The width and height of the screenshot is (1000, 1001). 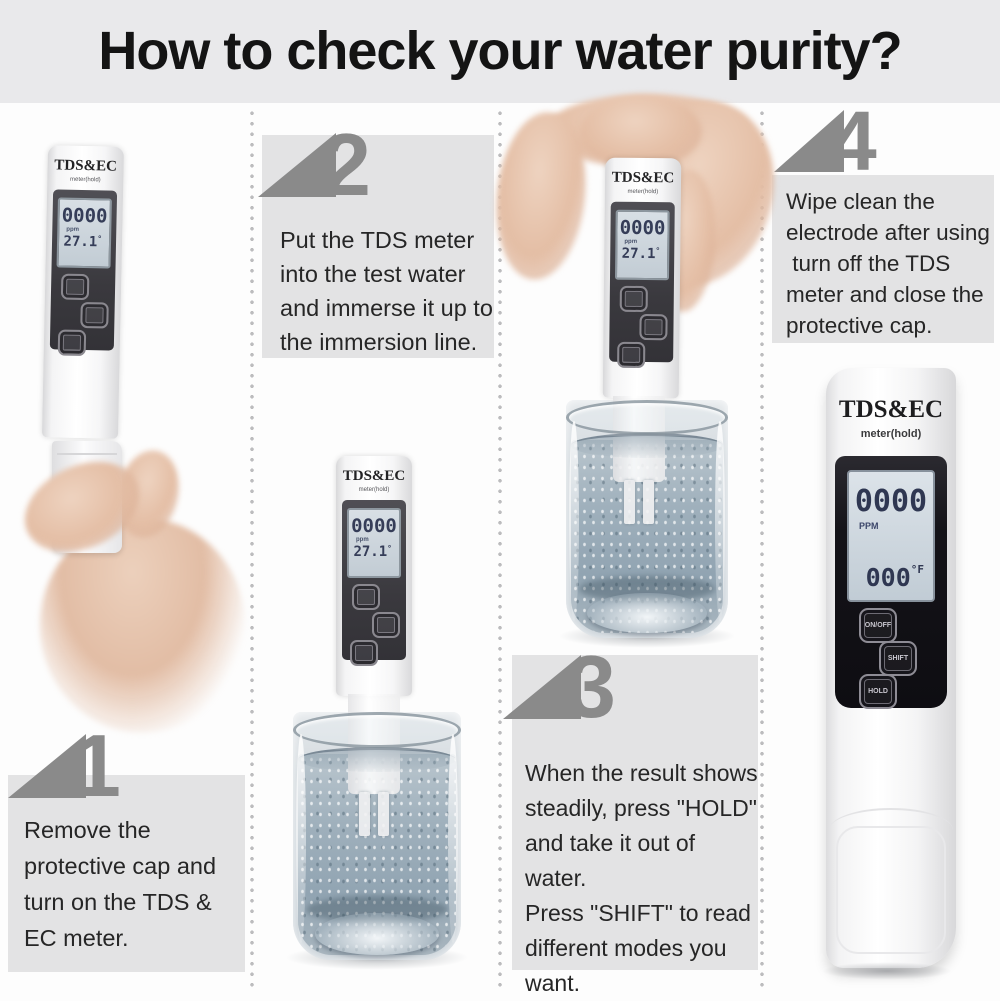 I want to click on onoff-button: ON/OFF, so click(x=878, y=625).